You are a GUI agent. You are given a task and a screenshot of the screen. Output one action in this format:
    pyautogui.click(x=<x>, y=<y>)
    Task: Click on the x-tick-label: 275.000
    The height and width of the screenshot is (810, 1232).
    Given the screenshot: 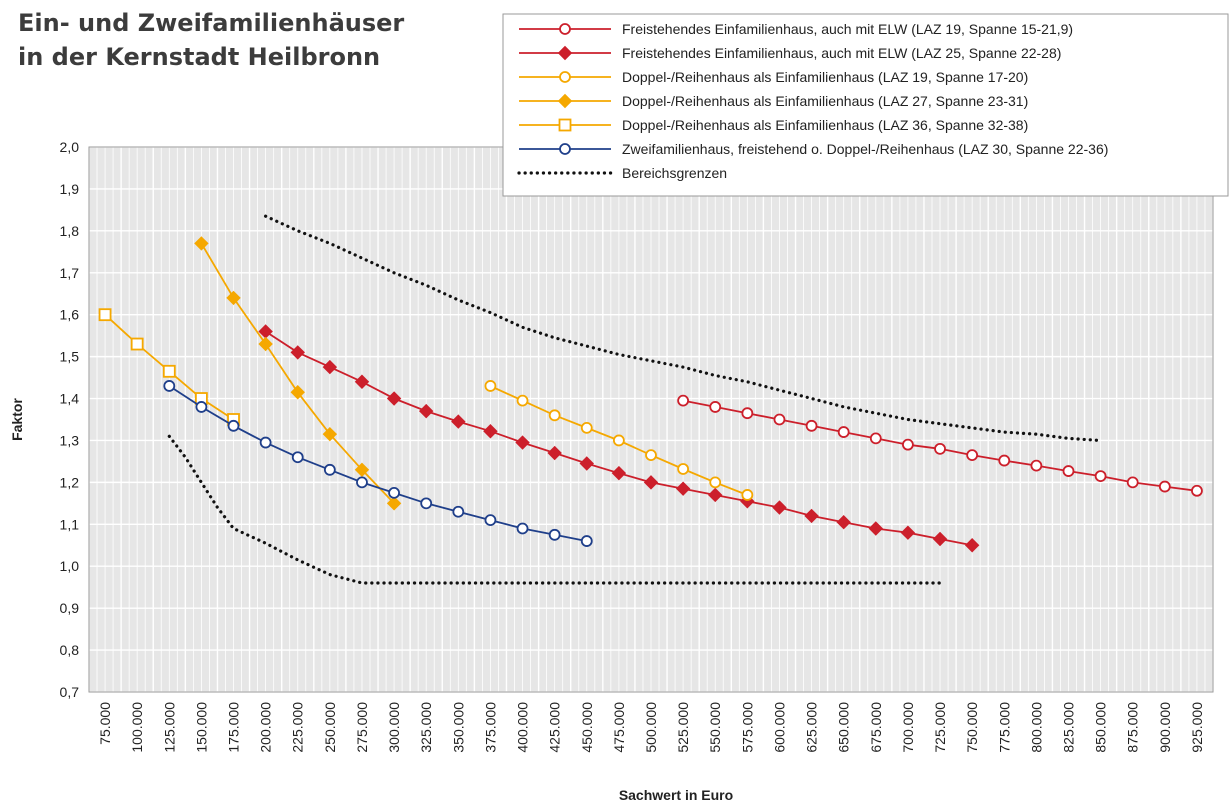 What is the action you would take?
    pyautogui.click(x=362, y=727)
    